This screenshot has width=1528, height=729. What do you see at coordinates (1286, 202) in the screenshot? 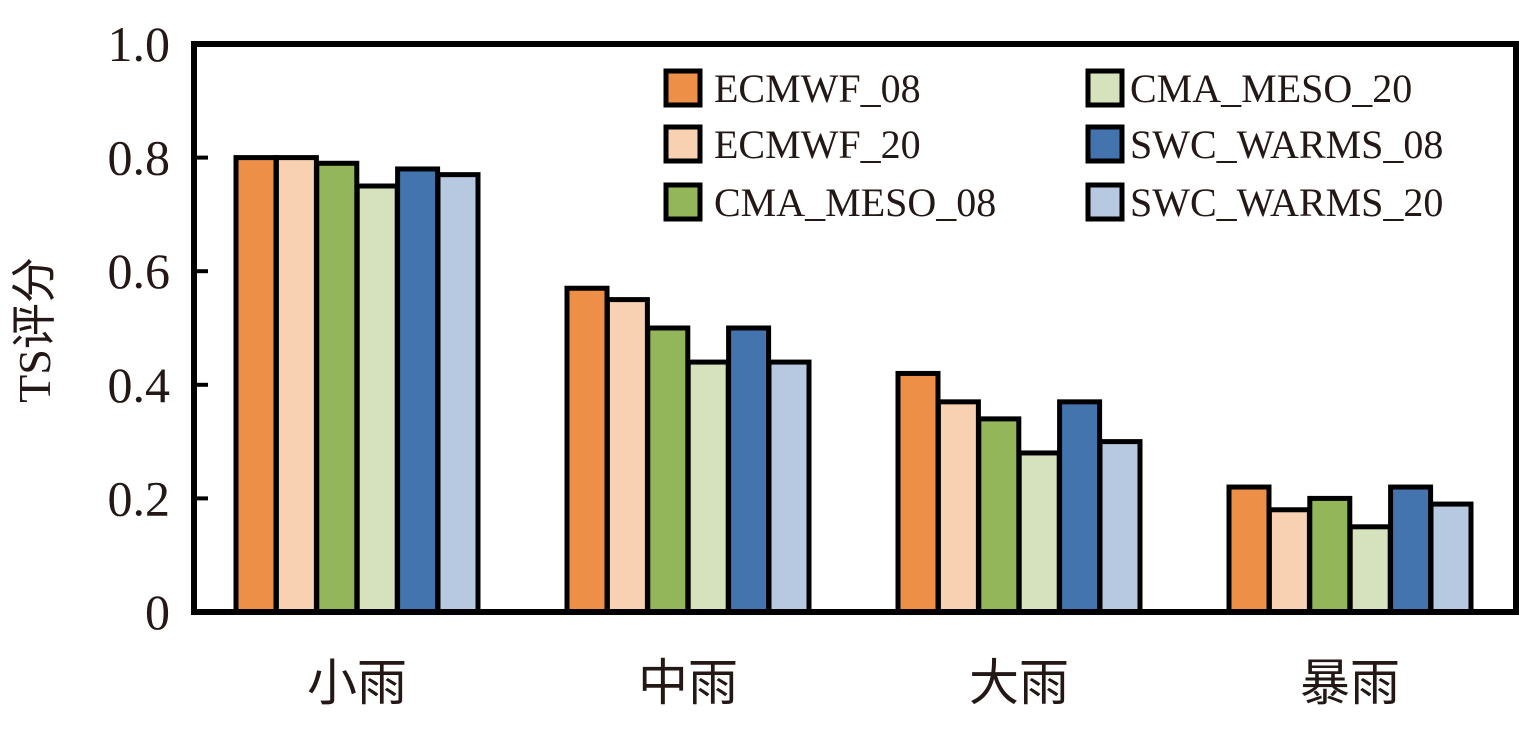
I see `legend-label: SWC_WARMS_20` at bounding box center [1286, 202].